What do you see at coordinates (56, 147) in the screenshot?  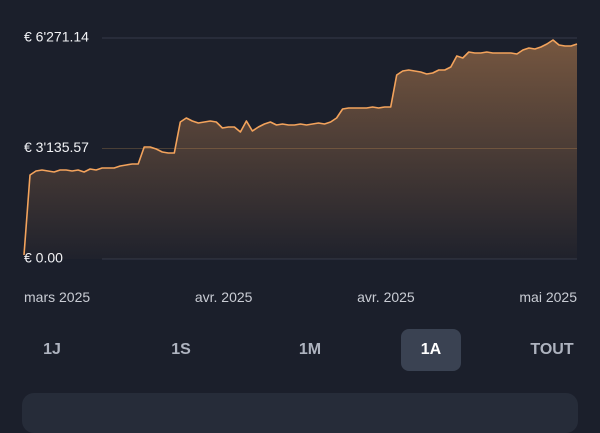 I see `y-tick-label: € 3'135.57` at bounding box center [56, 147].